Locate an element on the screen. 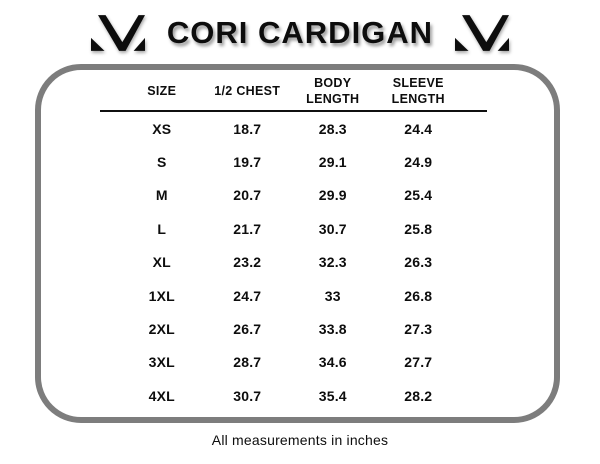 The width and height of the screenshot is (600, 464). sleeve-length-cell: 24.4 is located at coordinates (418, 128).